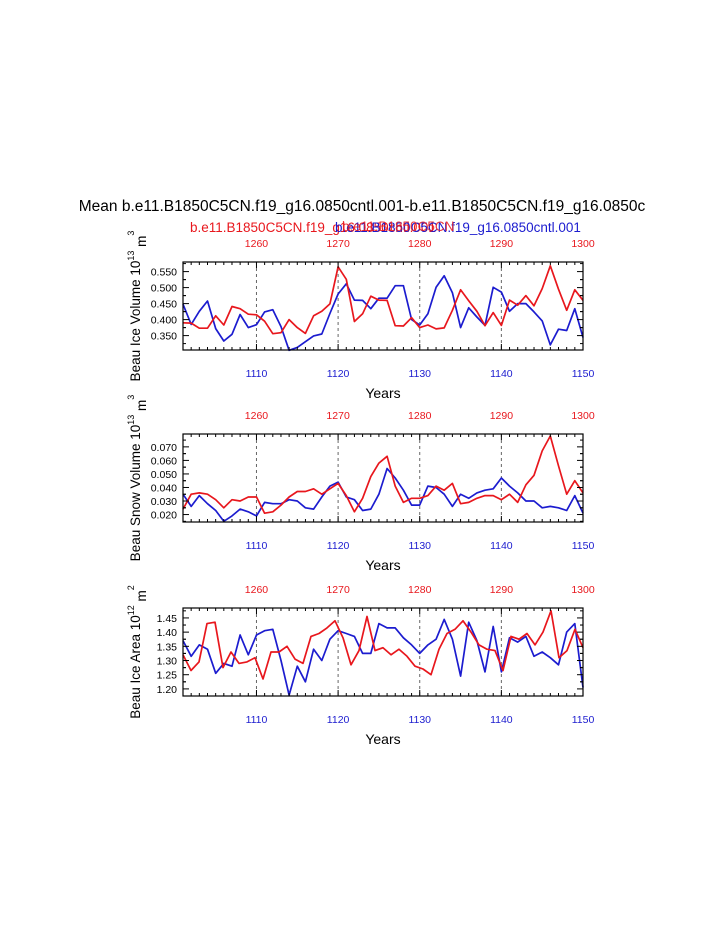 The height and width of the screenshot is (935, 723). Describe the element at coordinates (164, 337) in the screenshot. I see `y-tick-label: 0.350` at that location.